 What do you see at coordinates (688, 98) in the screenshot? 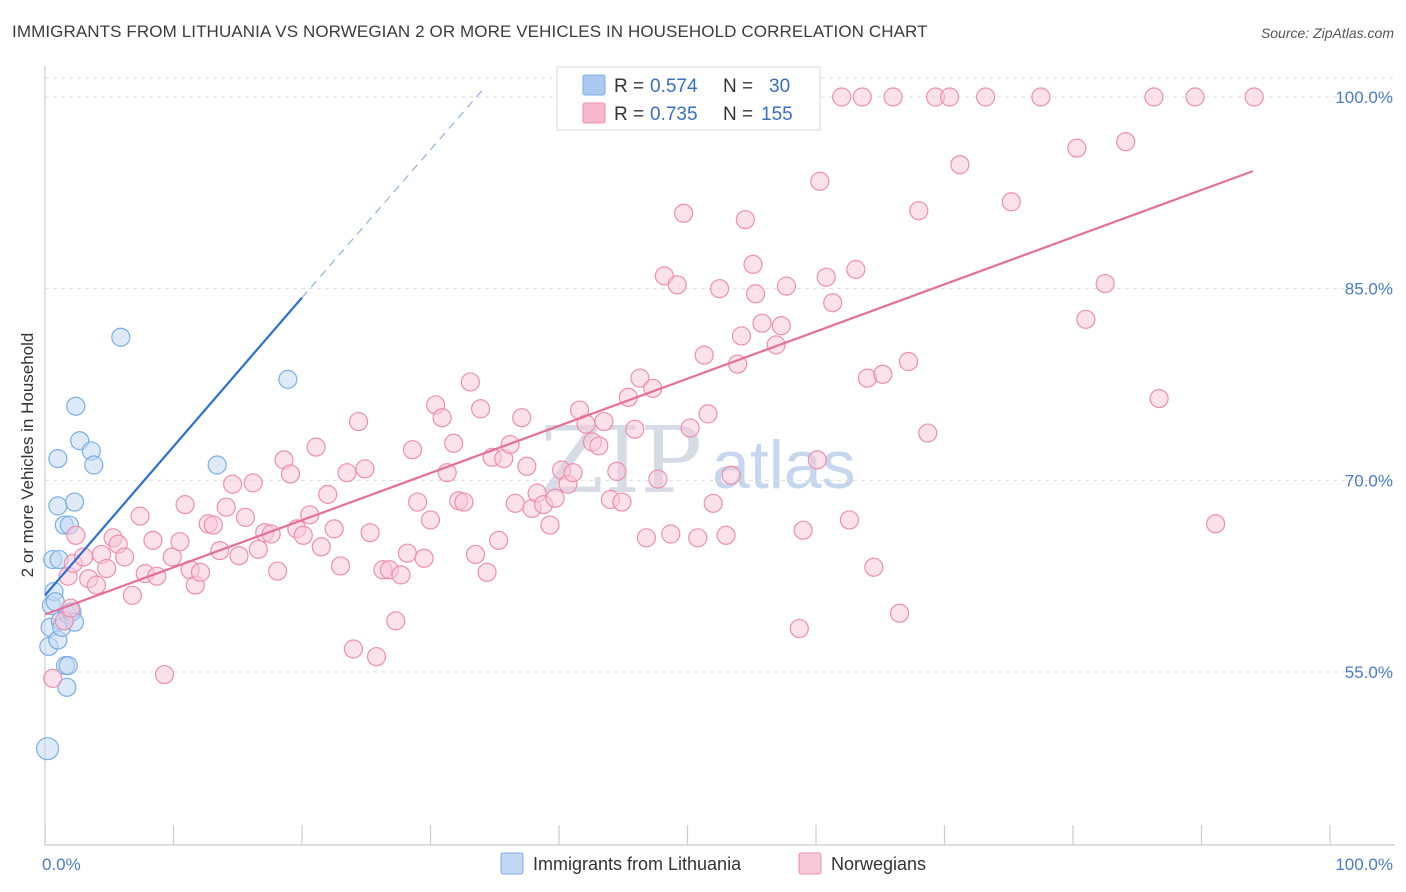
I see `stats-legend: R = 0.574 N = 30 R = 0.735 N = 155` at bounding box center [688, 98].